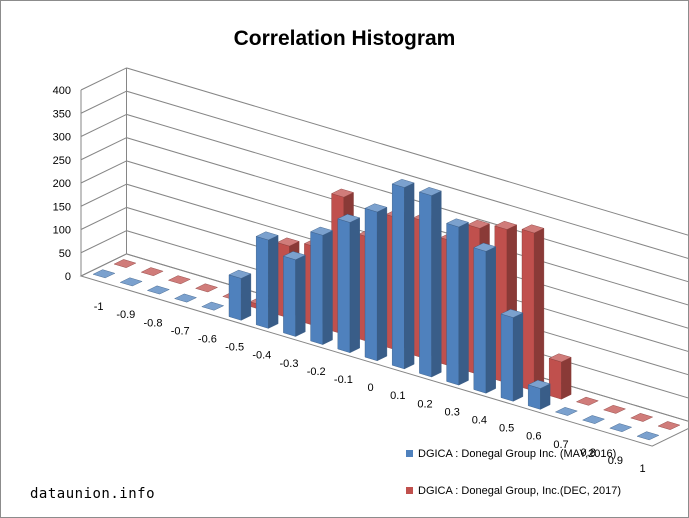  What do you see at coordinates (180, 331) in the screenshot?
I see `x-tick-label-3: -0.7` at bounding box center [180, 331].